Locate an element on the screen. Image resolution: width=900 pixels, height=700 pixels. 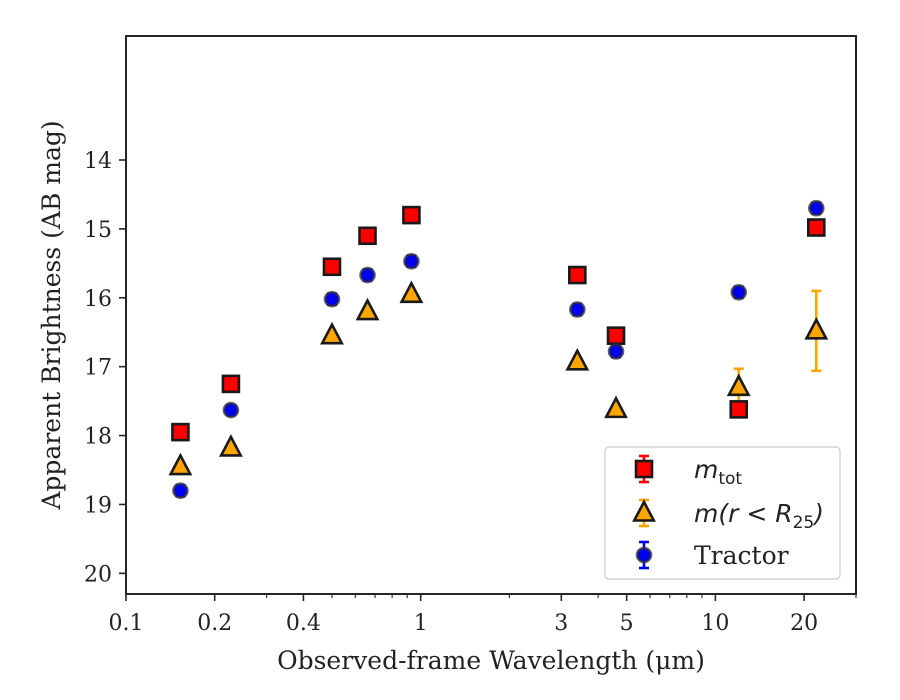
y-axis-label: Apparent Brightness (AB mag) is located at coordinates (51, 315).